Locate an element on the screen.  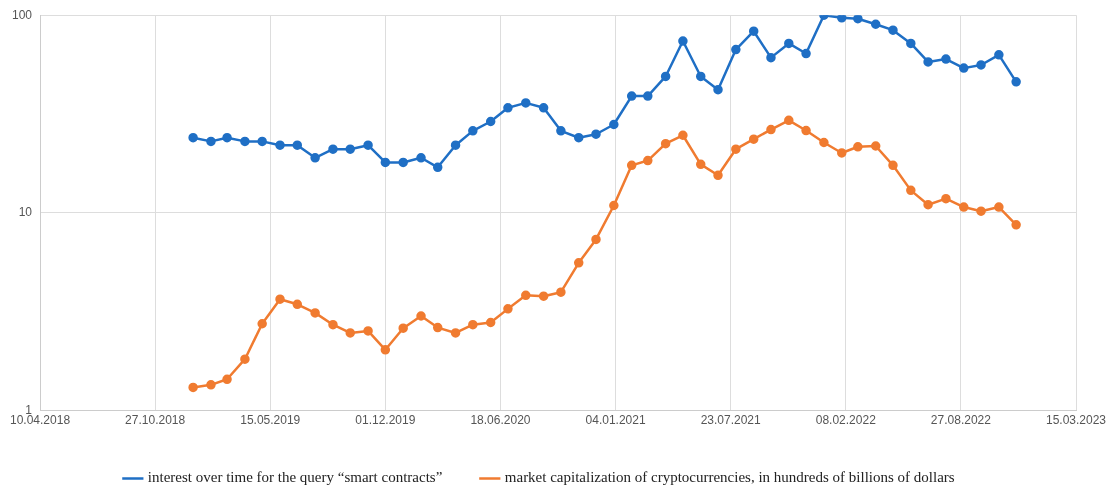
x-tick-label: 27.08.2022 is located at coordinates (961, 420).